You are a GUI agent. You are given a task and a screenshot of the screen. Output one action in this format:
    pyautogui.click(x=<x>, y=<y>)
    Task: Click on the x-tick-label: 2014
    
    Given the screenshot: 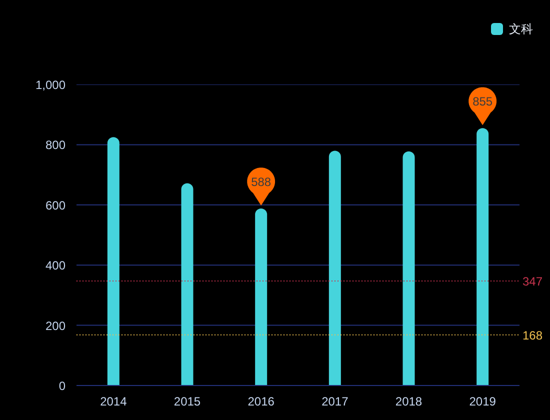 What is the action you would take?
    pyautogui.click(x=114, y=401)
    